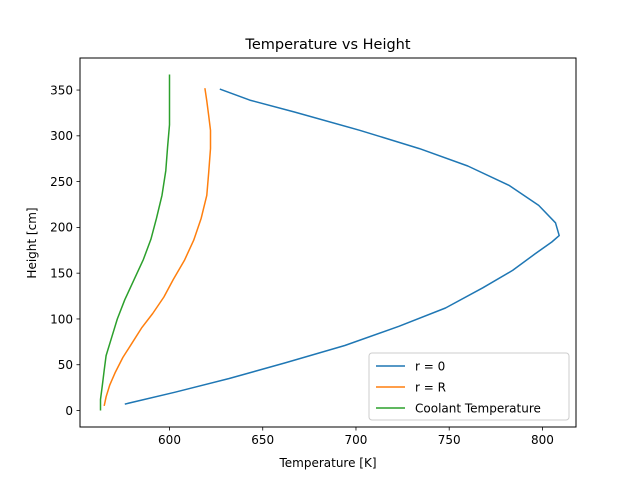  Describe the element at coordinates (69, 411) in the screenshot. I see `y-tick-label: 0` at that location.